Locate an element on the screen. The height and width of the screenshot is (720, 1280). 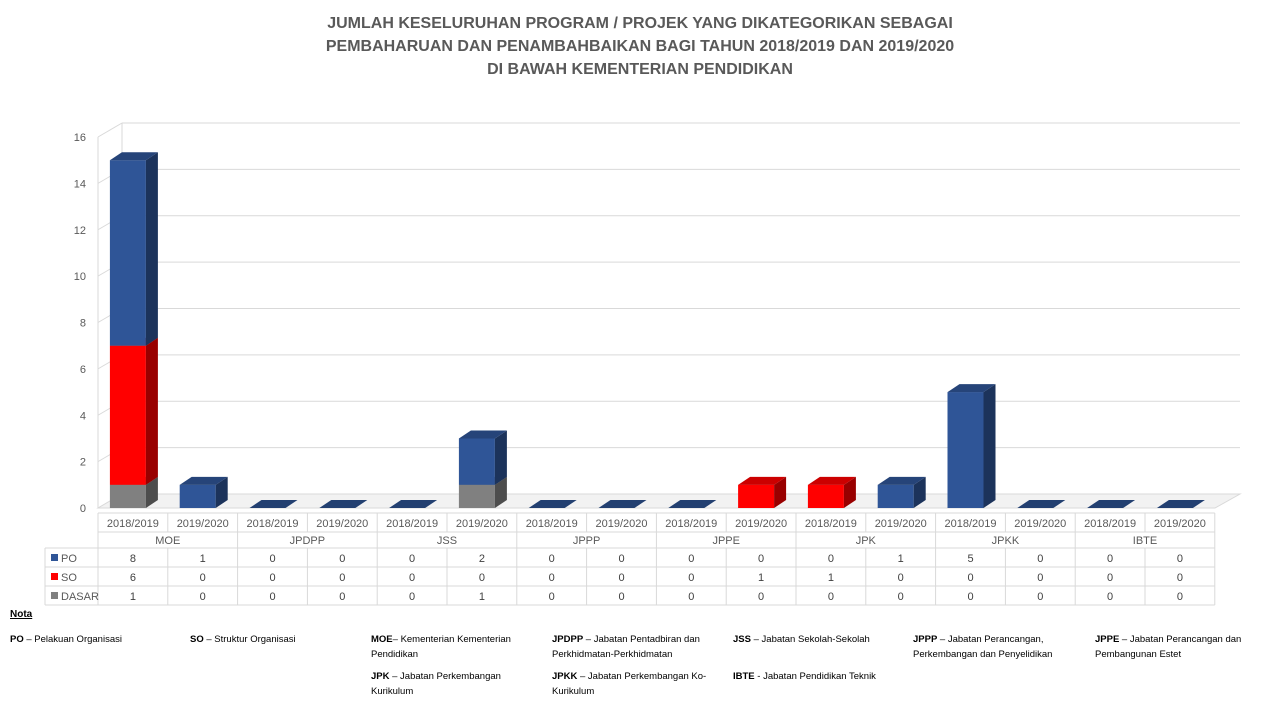
data-label-so-0: 6 is located at coordinates (133, 578).